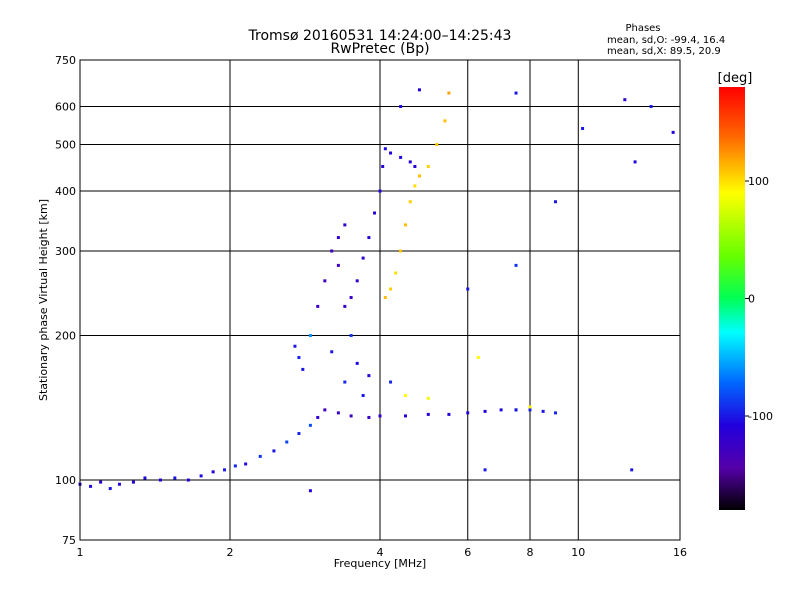 This screenshot has height=600, width=800. What do you see at coordinates (65, 191) in the screenshot?
I see `y-tick-label: 400` at bounding box center [65, 191].